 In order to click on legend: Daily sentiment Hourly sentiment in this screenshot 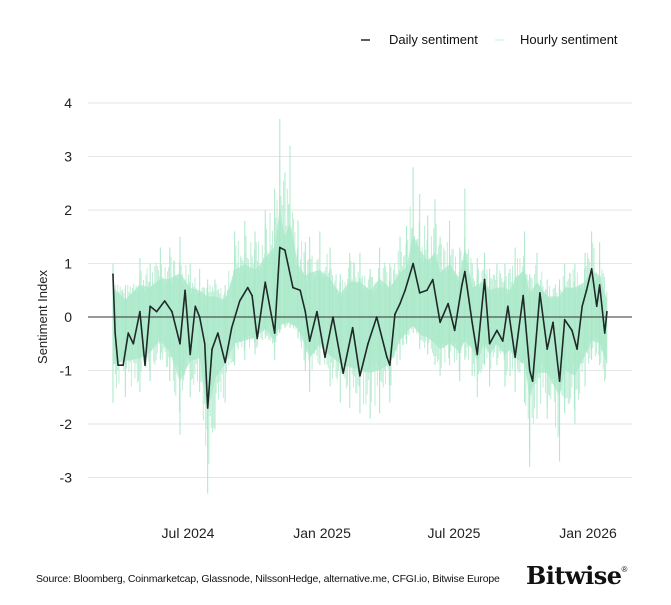, I will do `click(489, 39)`.